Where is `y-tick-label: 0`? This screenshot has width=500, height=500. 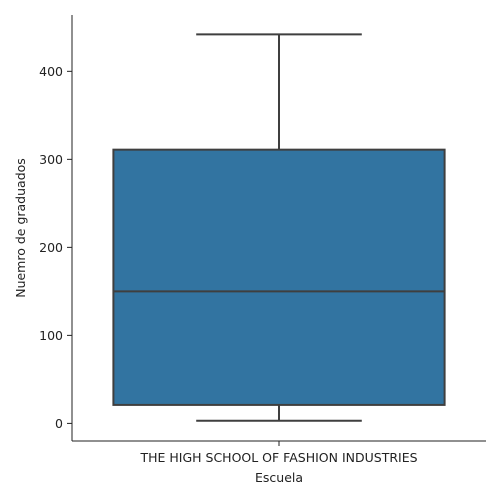 y-tick-label: 0 is located at coordinates (59, 423).